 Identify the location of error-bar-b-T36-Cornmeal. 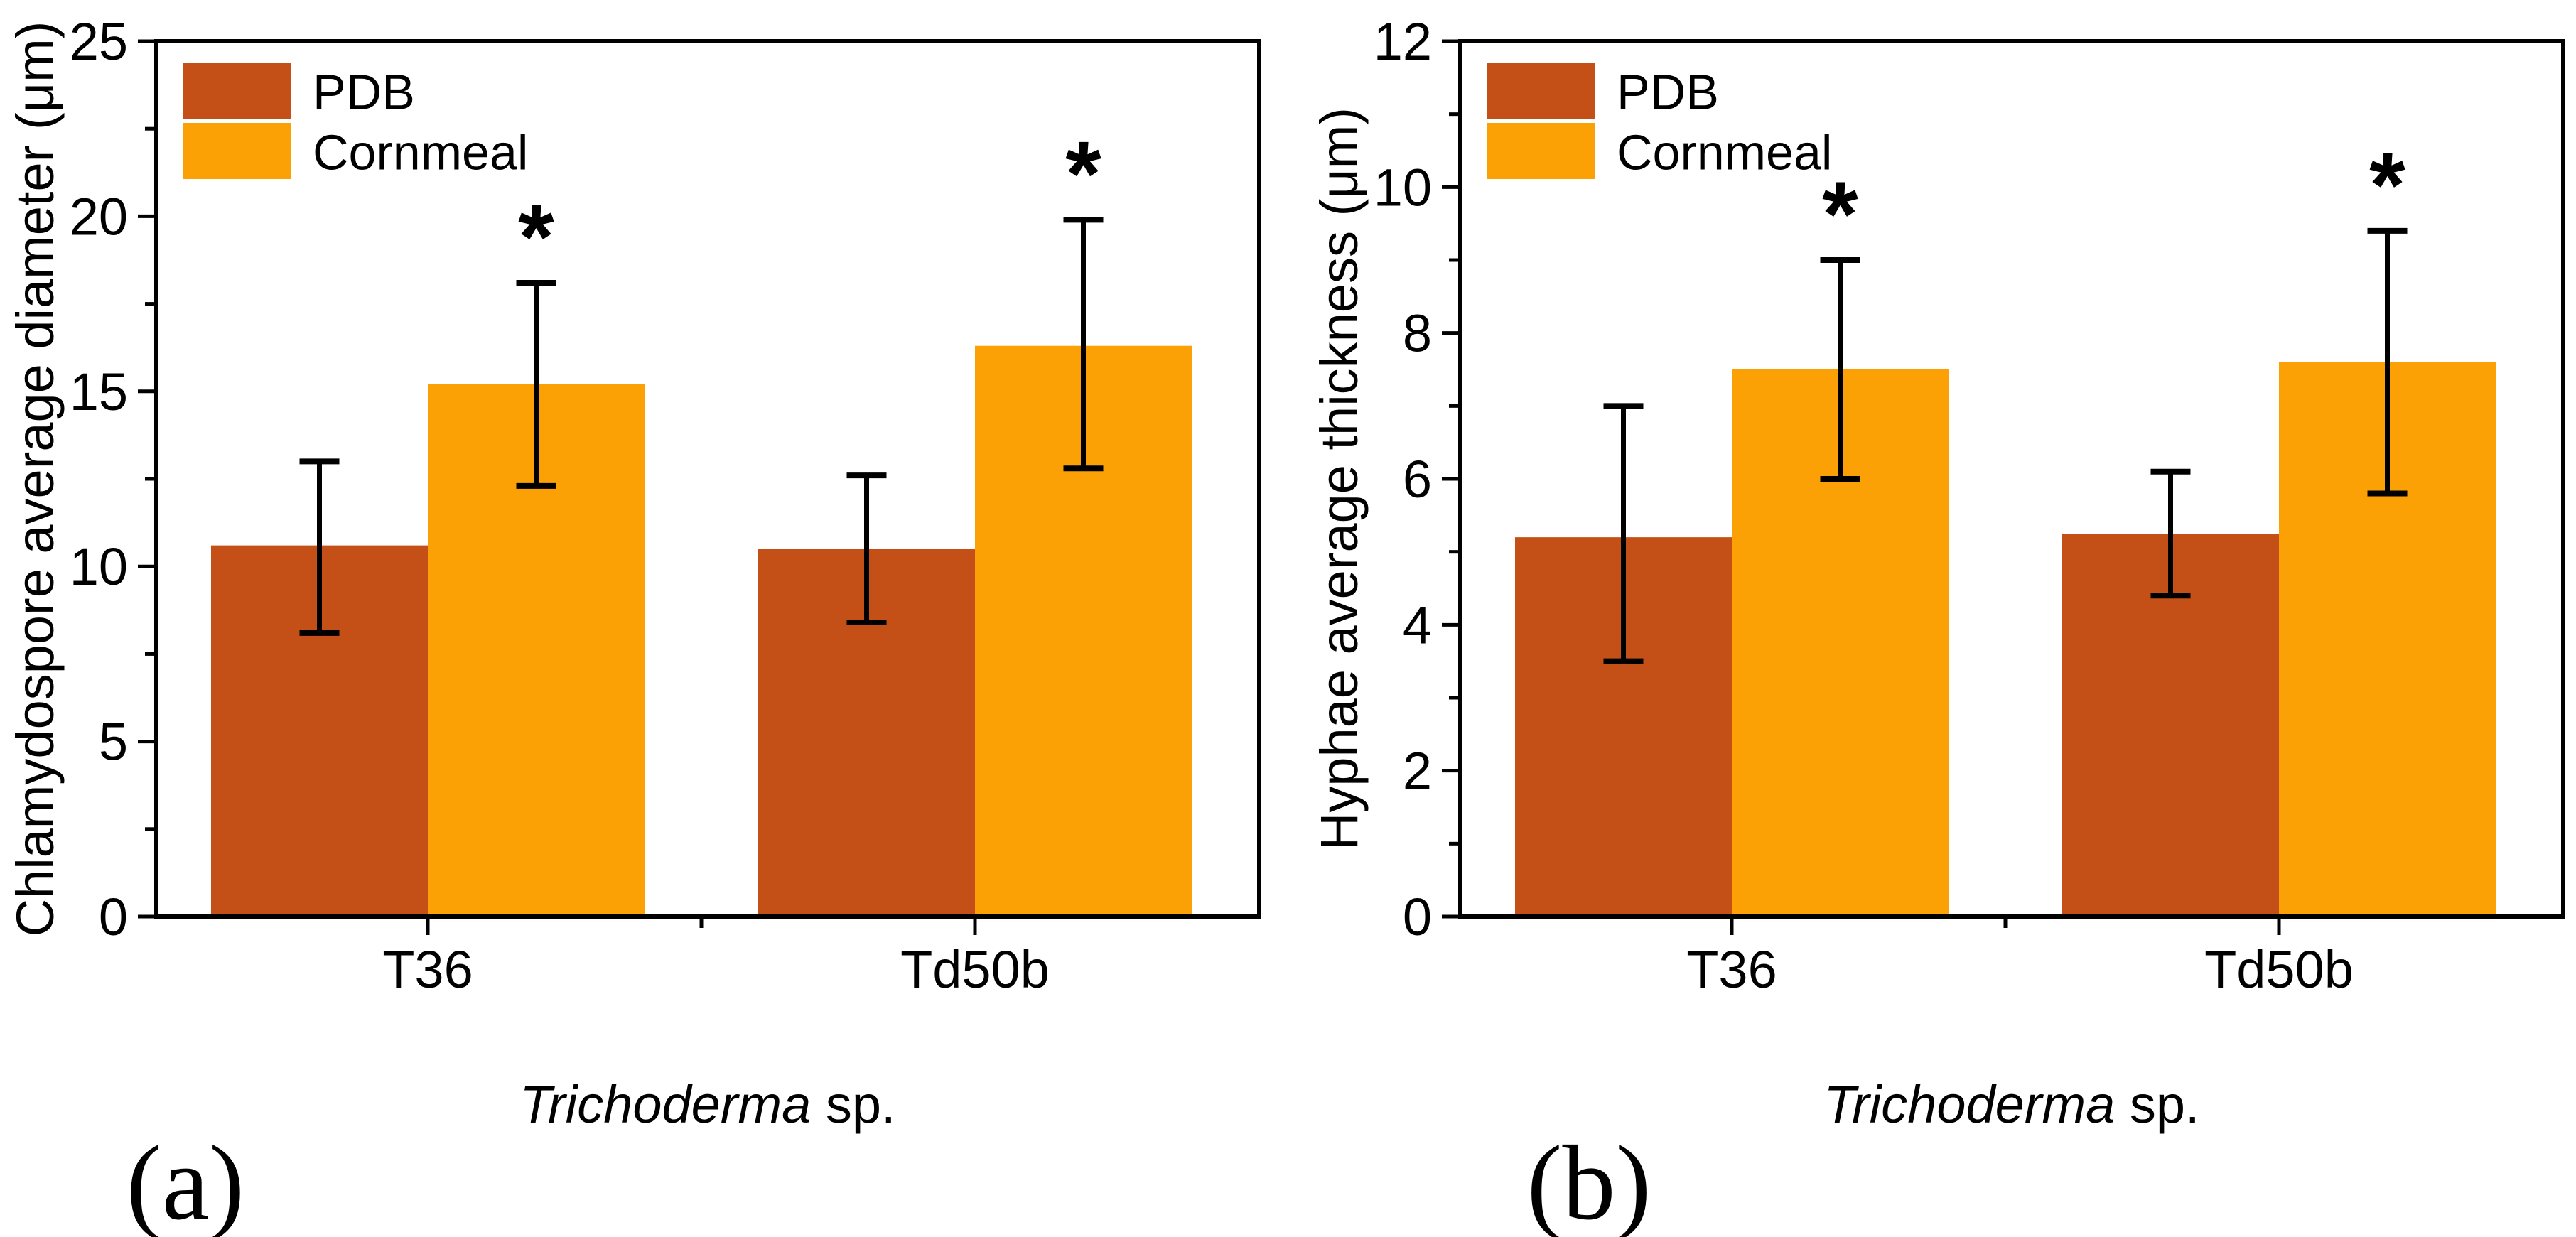
(1840, 370).